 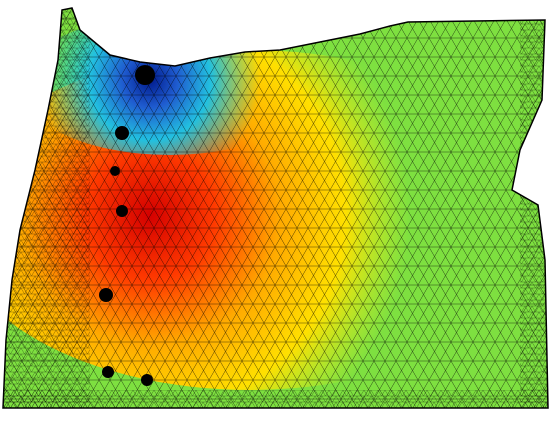 What do you see at coordinates (127, 225) in the screenshot?
I see `refinement-points` at bounding box center [127, 225].